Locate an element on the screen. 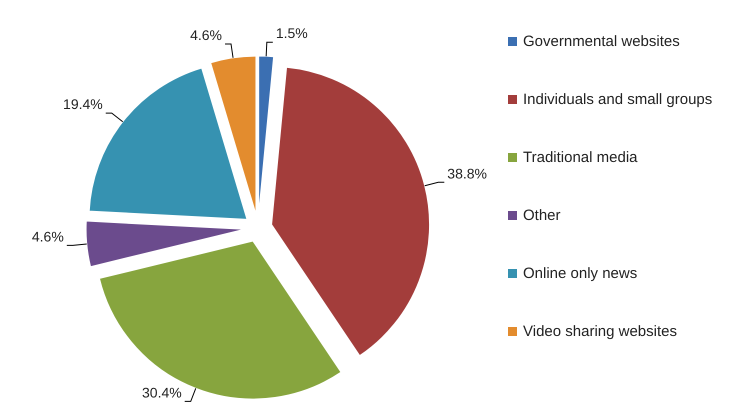 This screenshot has height=411, width=731. legend-label: Individuals and small groups is located at coordinates (617, 100).